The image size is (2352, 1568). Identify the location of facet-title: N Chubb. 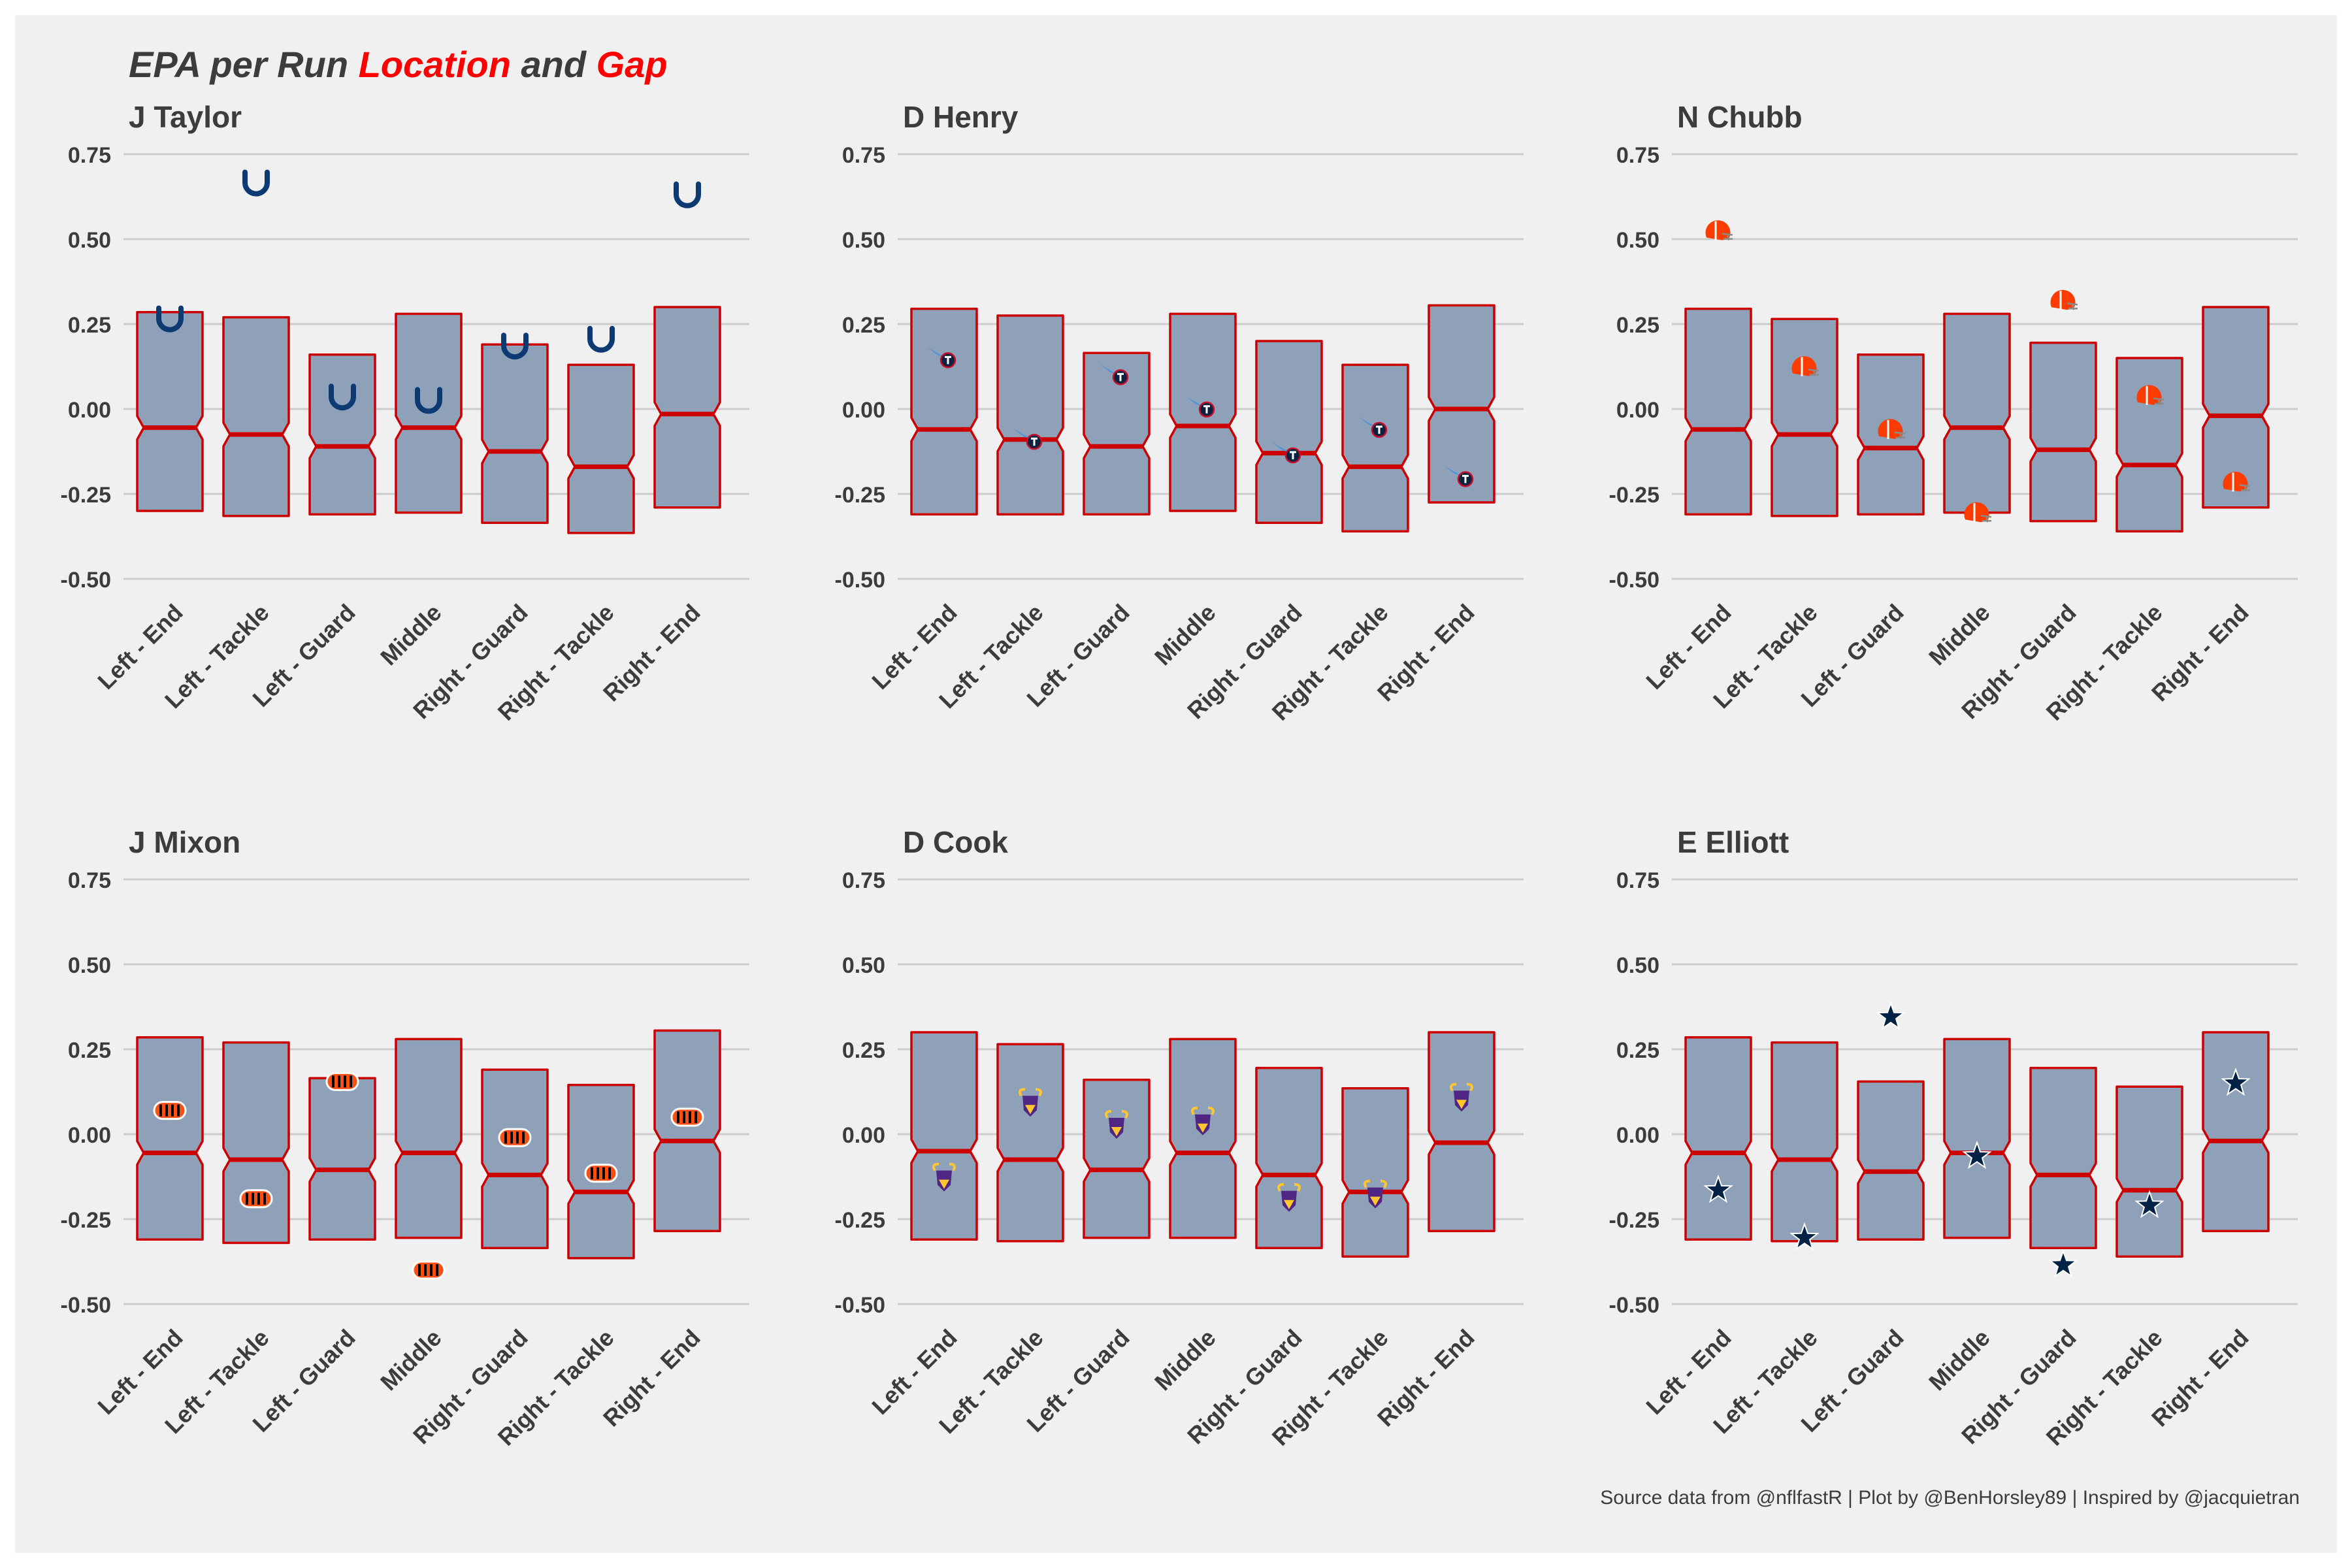
(1740, 117).